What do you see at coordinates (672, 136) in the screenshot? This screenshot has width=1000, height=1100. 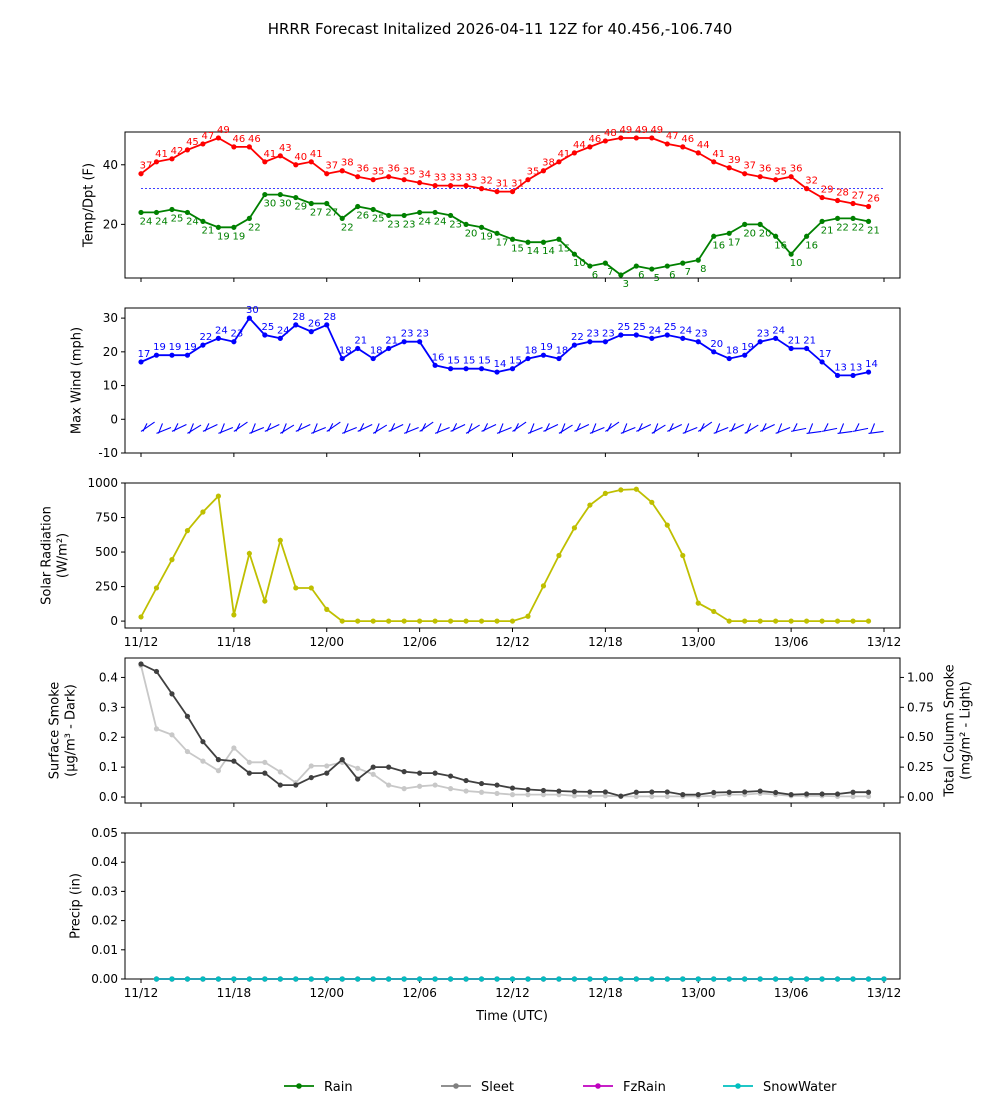 I see `temperature-label: 47` at bounding box center [672, 136].